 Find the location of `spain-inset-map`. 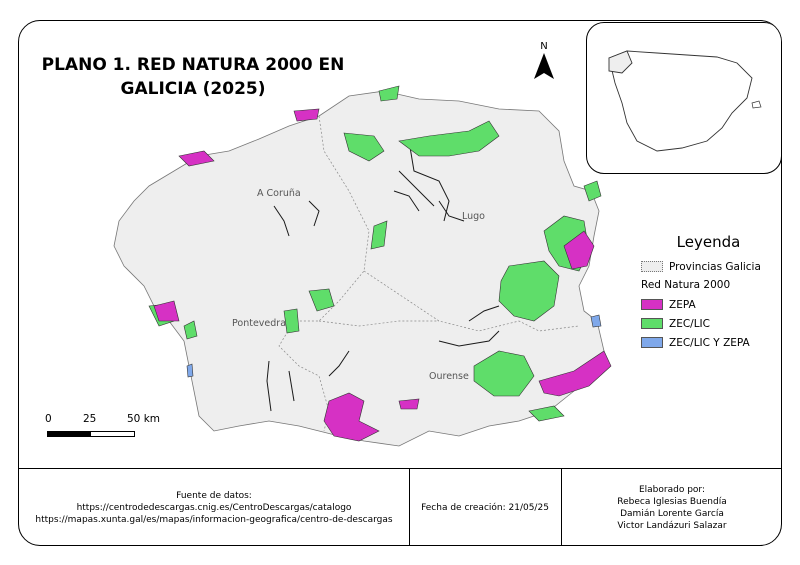

spain-inset-map is located at coordinates (683, 98).